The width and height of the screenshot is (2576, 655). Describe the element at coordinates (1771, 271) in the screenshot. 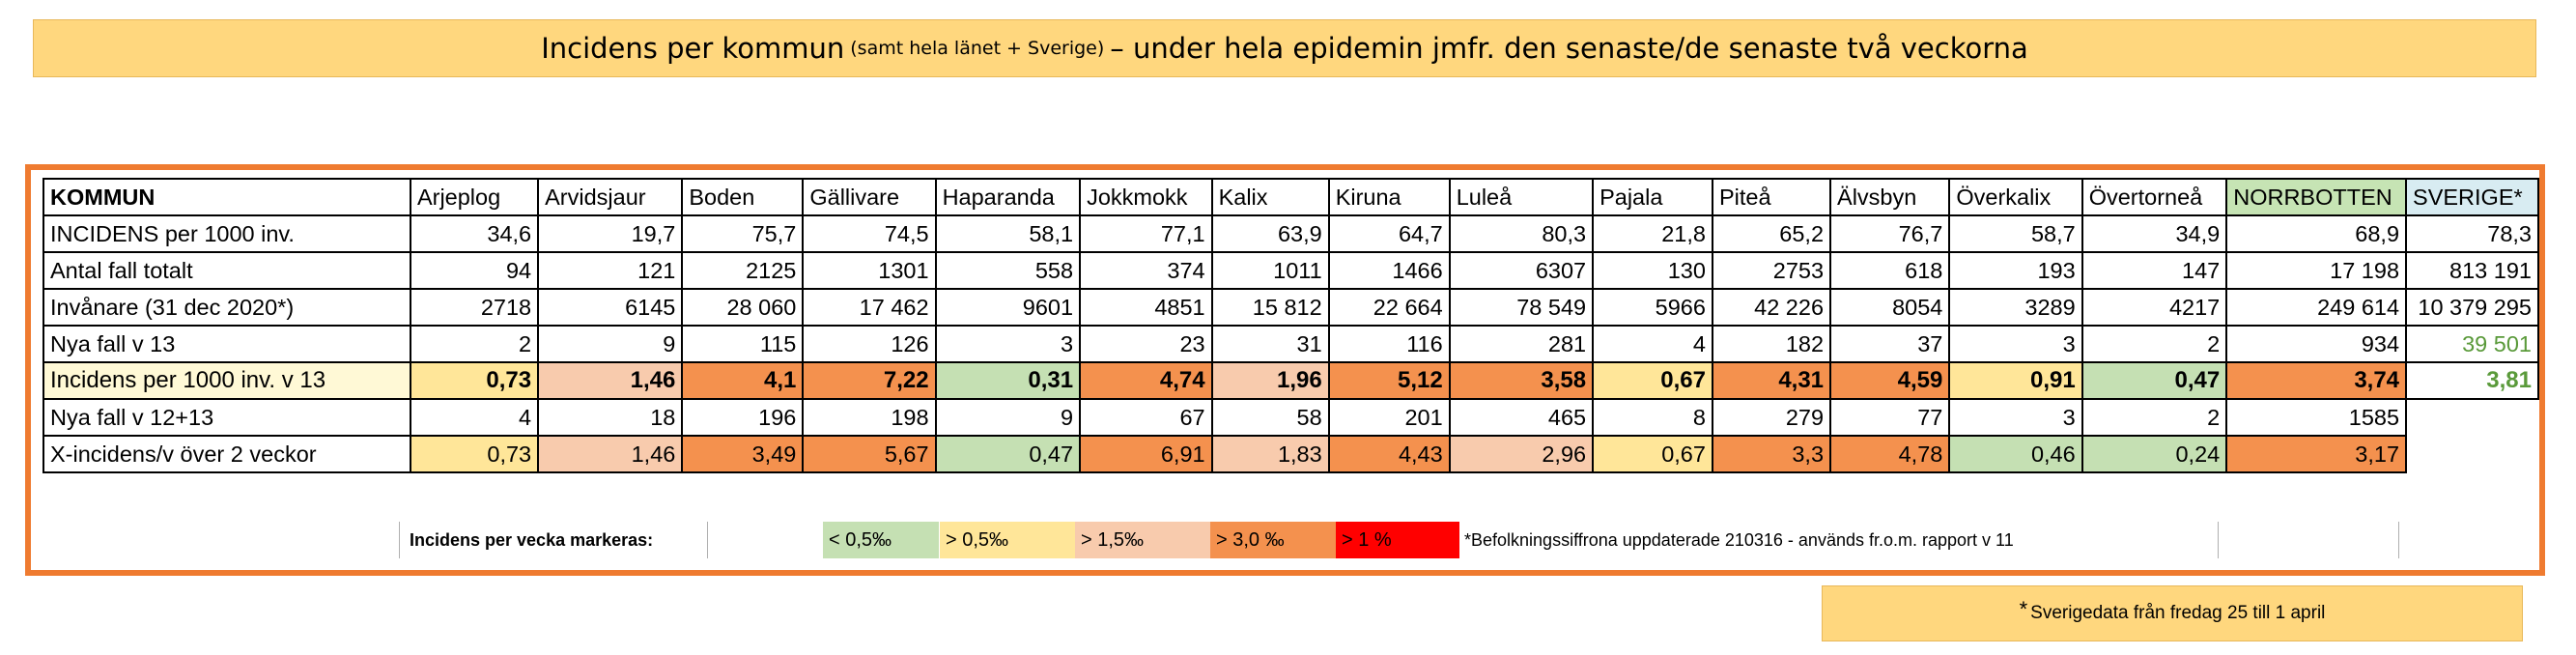

I see `table-cell: 2753` at that location.